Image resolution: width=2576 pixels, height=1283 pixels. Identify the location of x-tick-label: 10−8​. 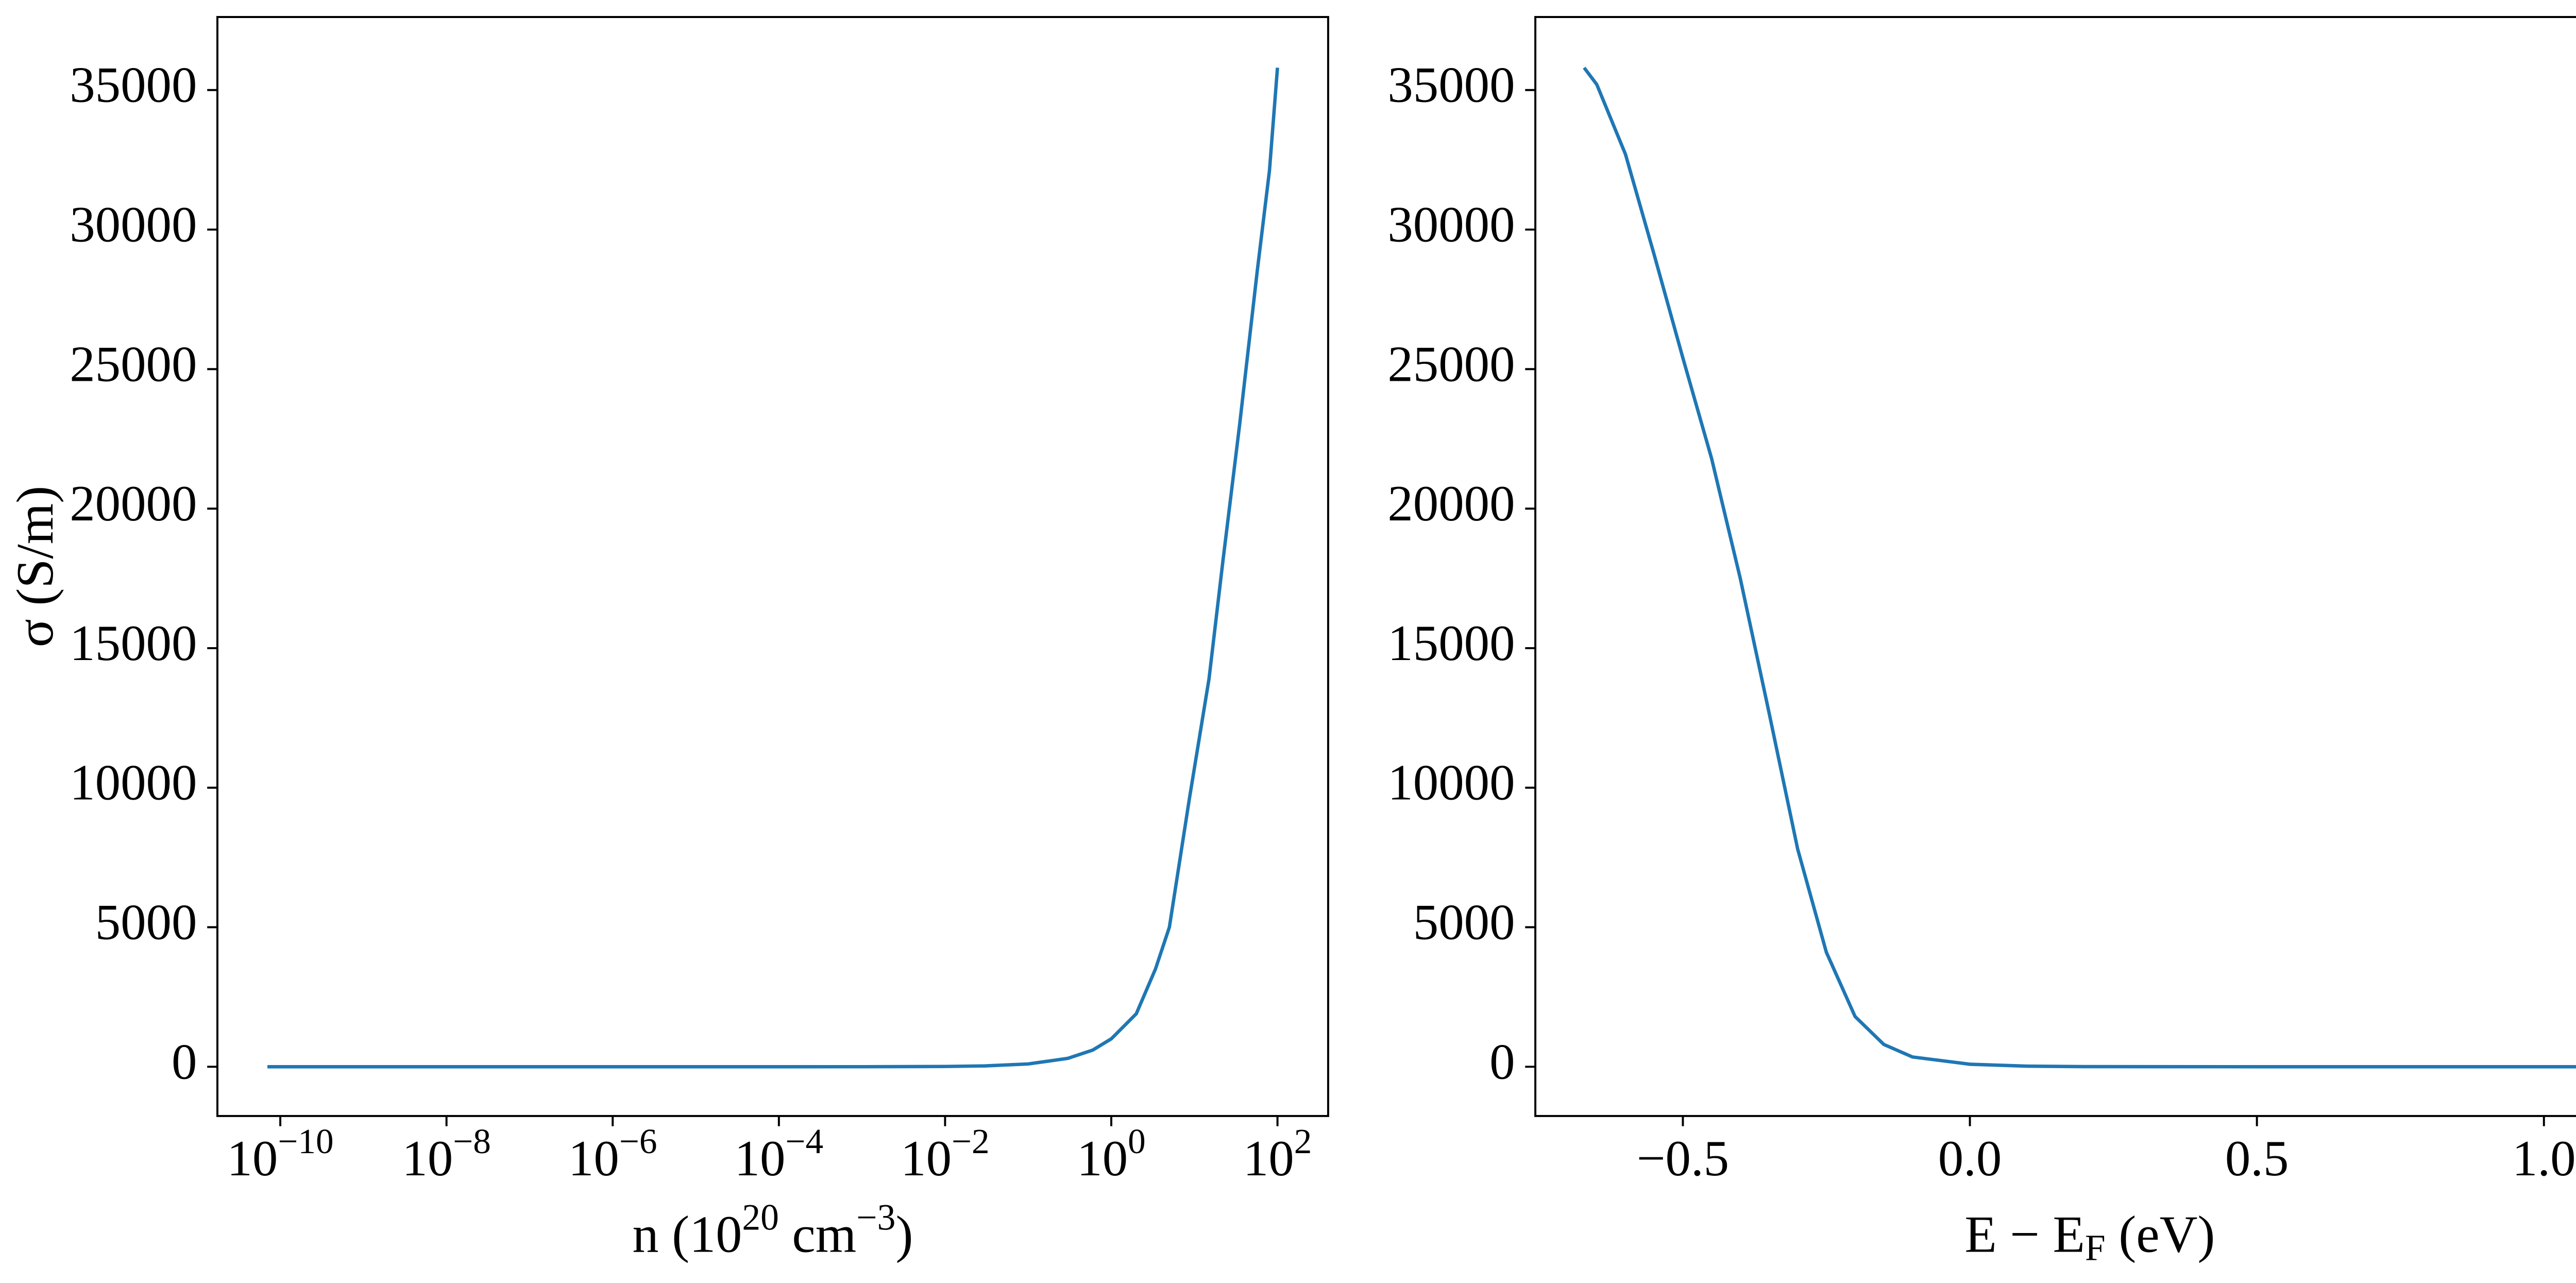
(446, 1154).